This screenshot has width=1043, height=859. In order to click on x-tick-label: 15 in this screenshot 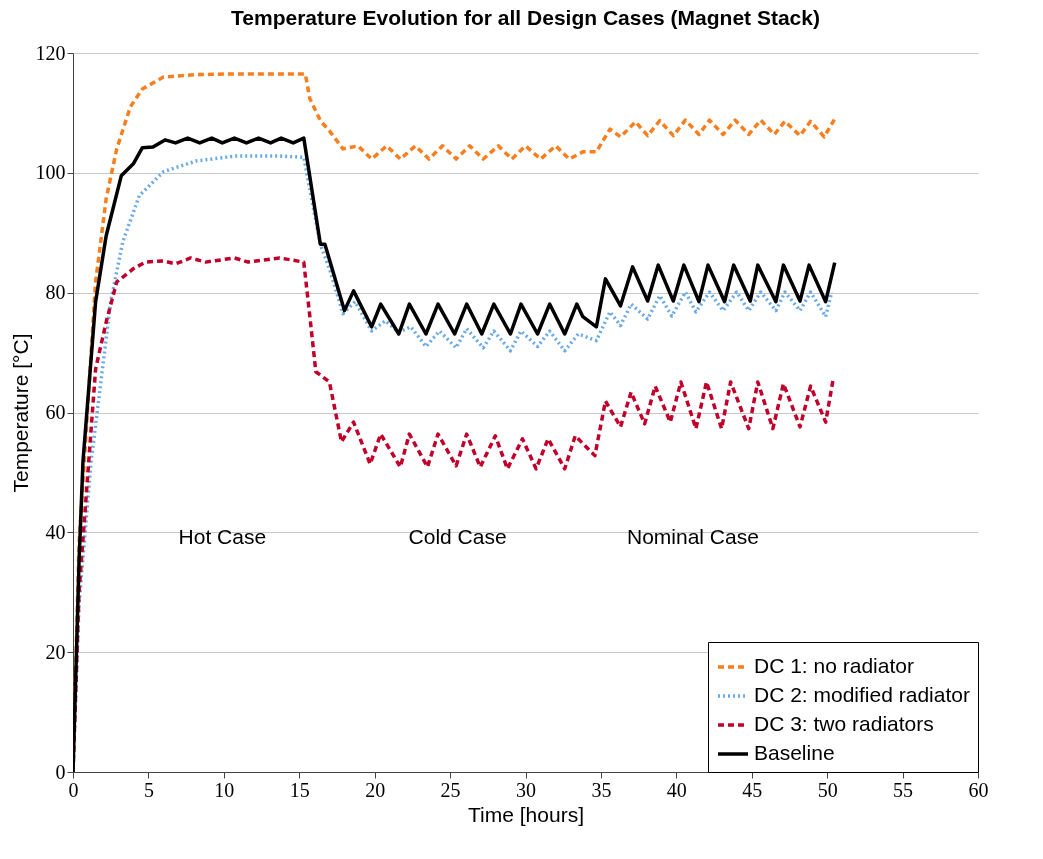, I will do `click(299, 789)`.